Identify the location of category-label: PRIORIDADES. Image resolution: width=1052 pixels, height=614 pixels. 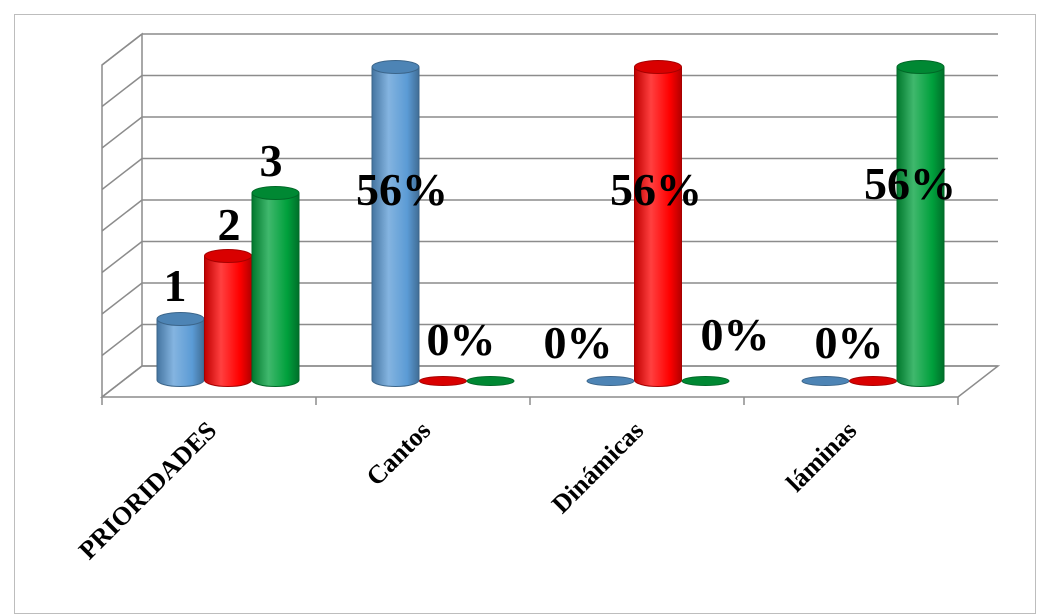
(147, 490).